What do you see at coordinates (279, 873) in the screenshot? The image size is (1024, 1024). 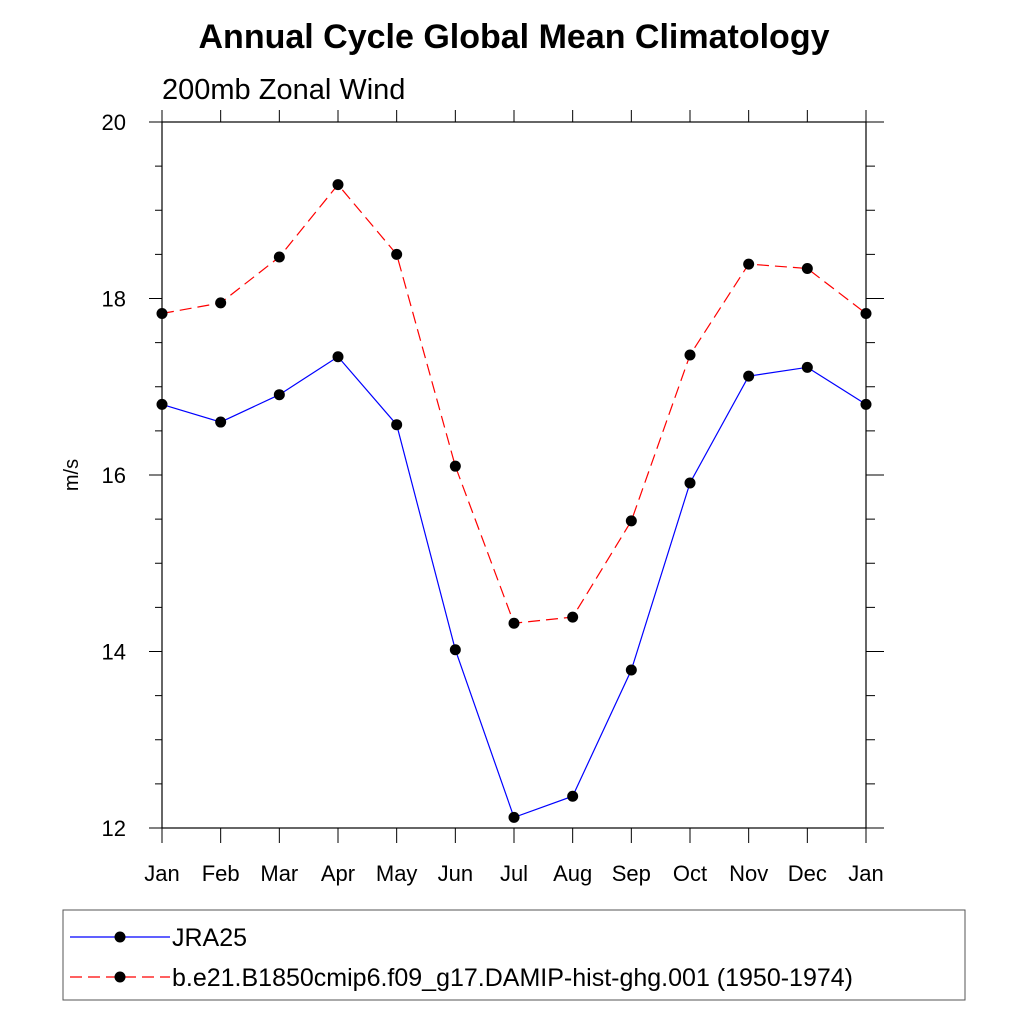 I see `x-tick-label: Mar` at bounding box center [279, 873].